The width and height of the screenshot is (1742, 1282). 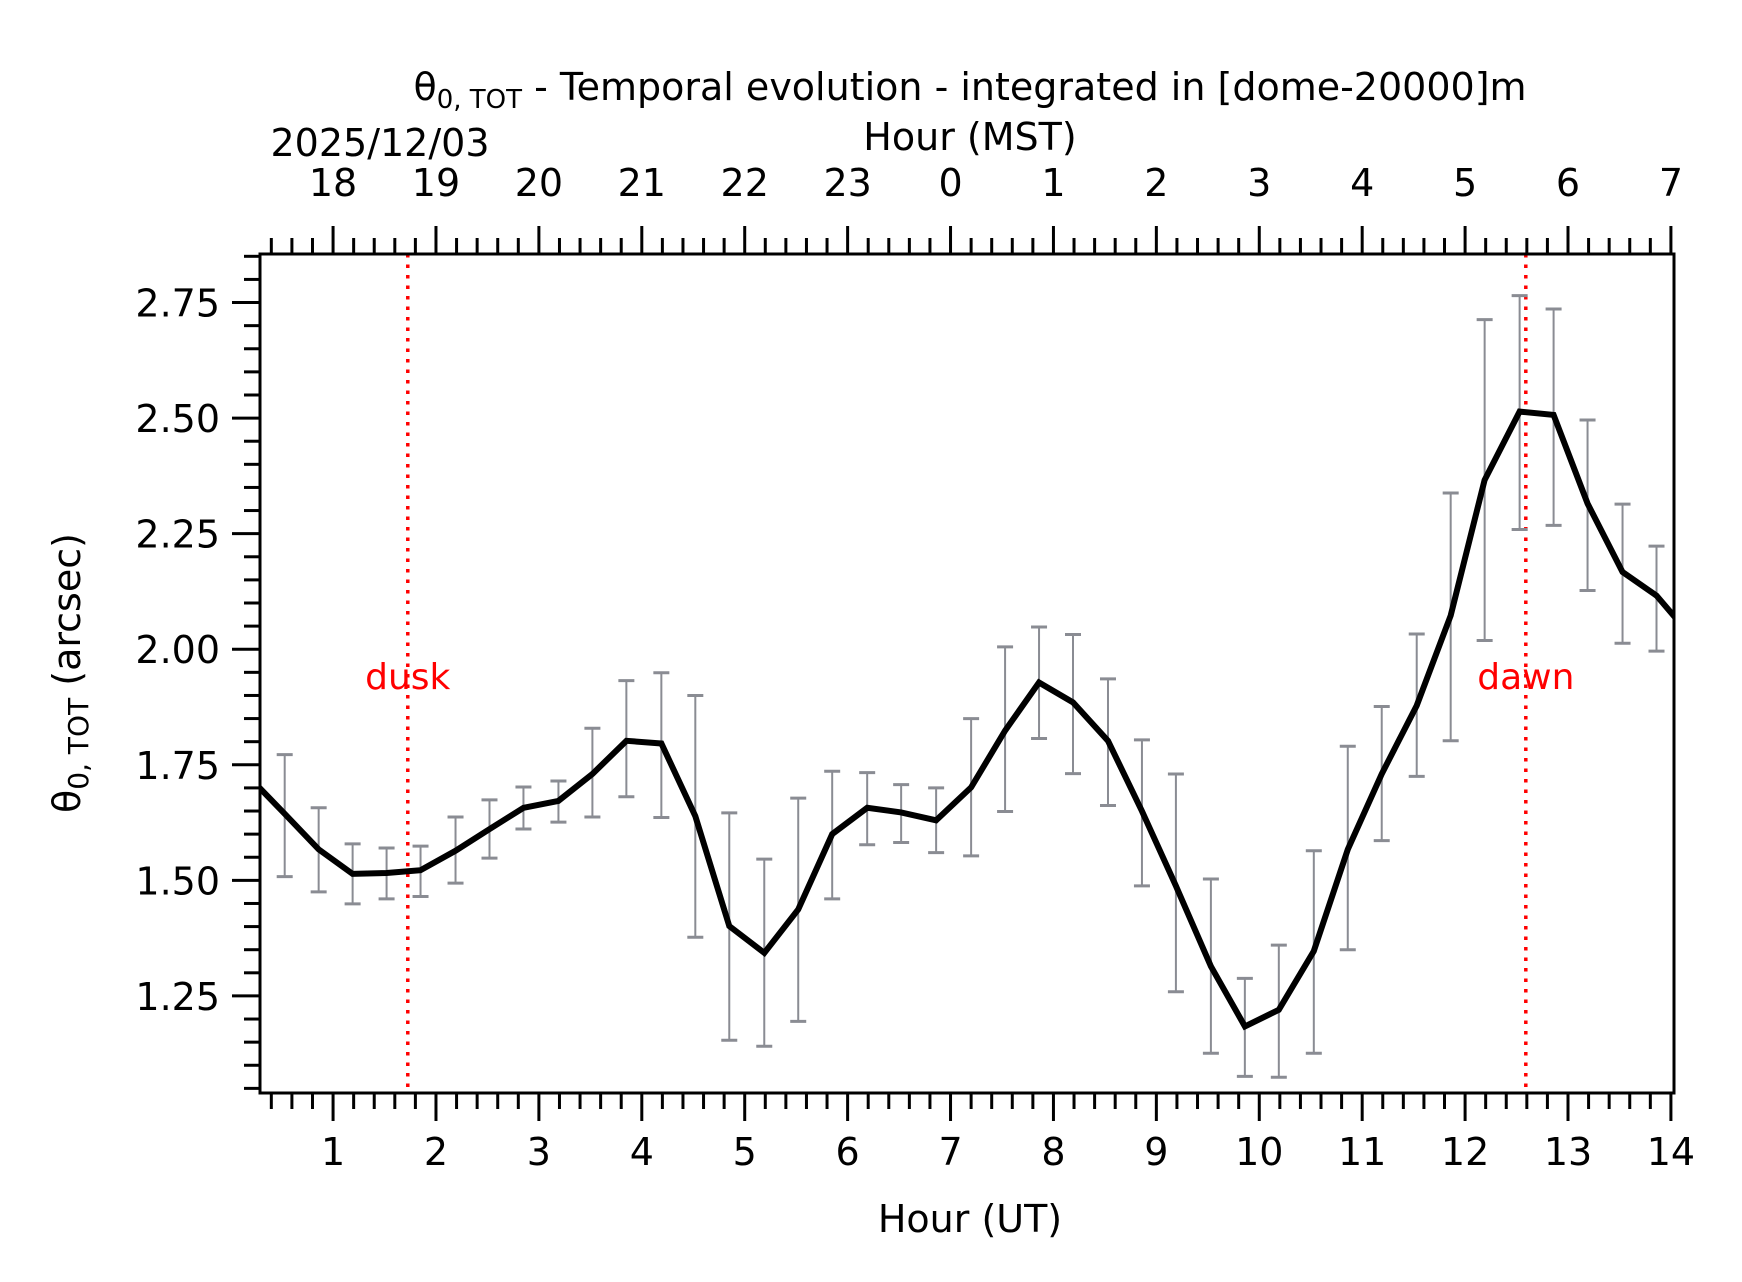 What do you see at coordinates (78, 743) in the screenshot?
I see `ylabel-subscript: 0, TOT` at bounding box center [78, 743].